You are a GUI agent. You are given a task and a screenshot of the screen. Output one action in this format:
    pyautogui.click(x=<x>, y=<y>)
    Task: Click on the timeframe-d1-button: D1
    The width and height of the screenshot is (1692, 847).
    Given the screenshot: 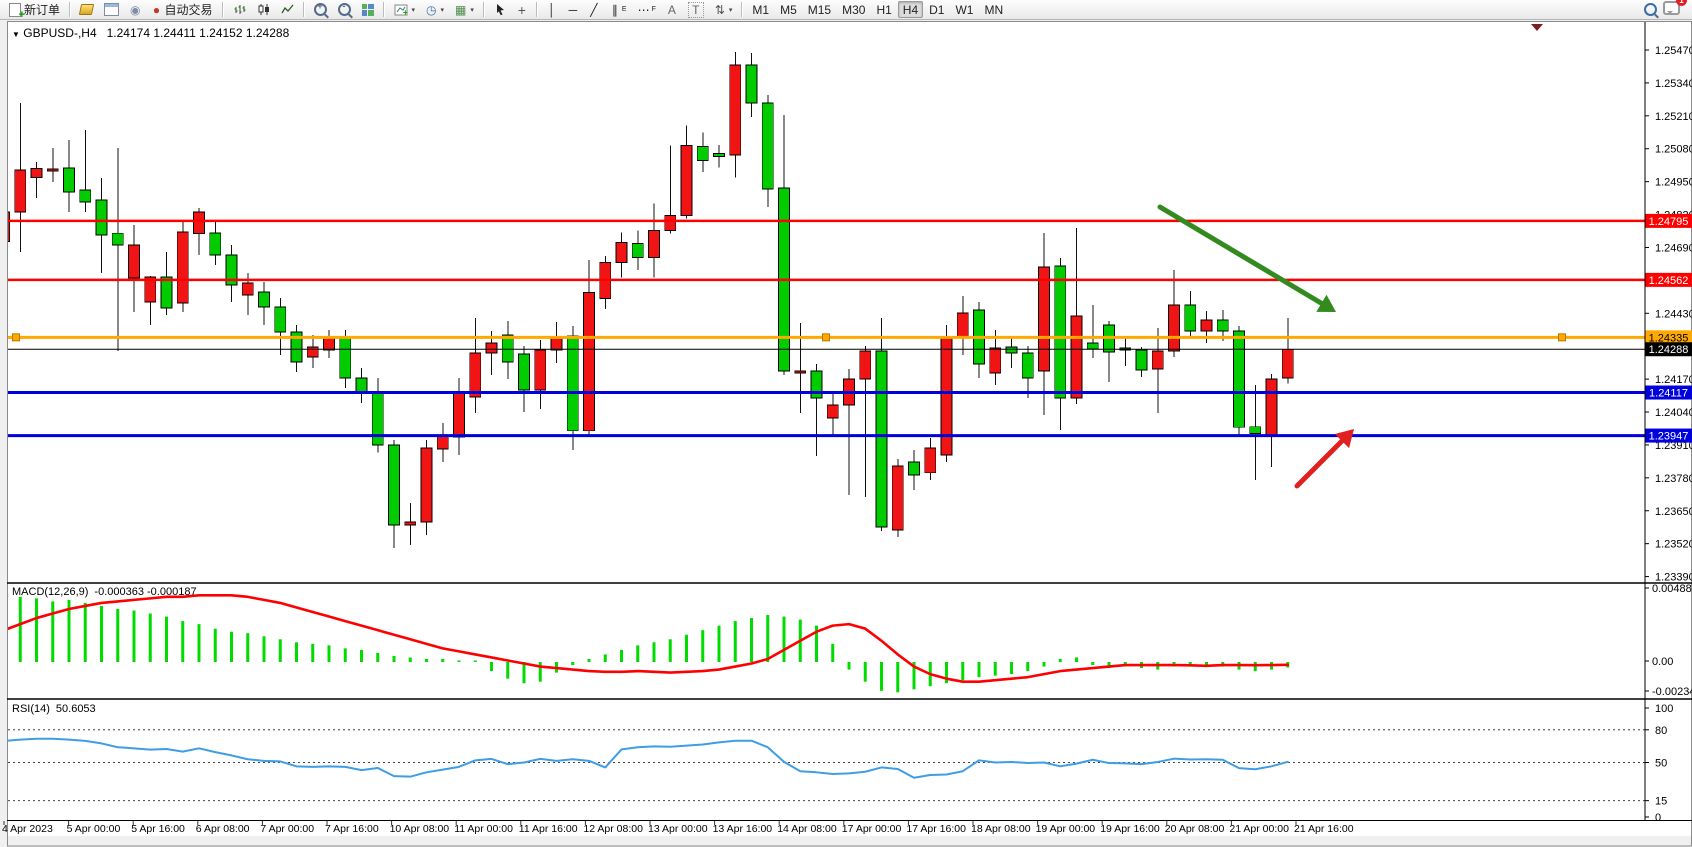 What is the action you would take?
    pyautogui.click(x=936, y=9)
    